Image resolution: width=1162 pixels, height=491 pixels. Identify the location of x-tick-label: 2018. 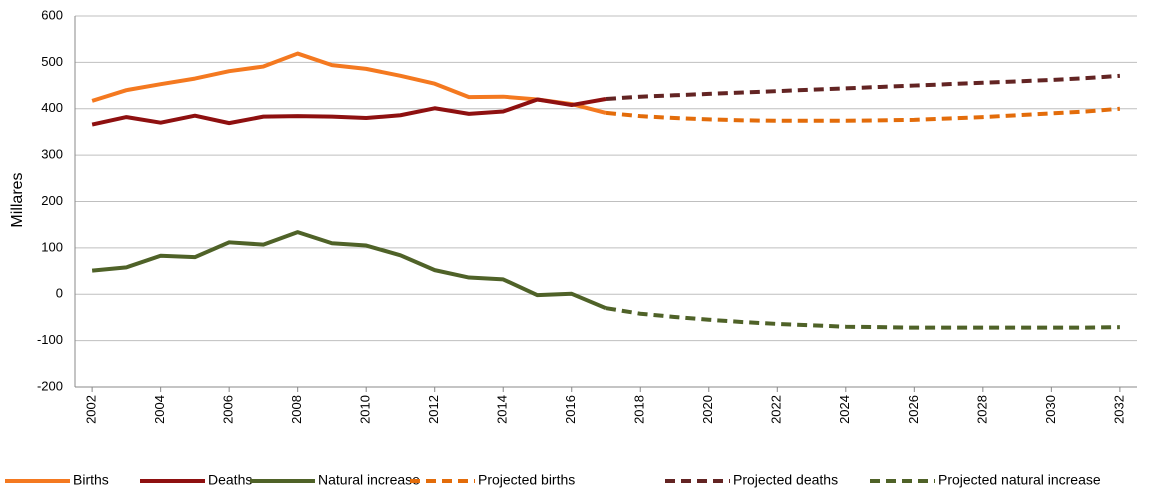
(639, 409).